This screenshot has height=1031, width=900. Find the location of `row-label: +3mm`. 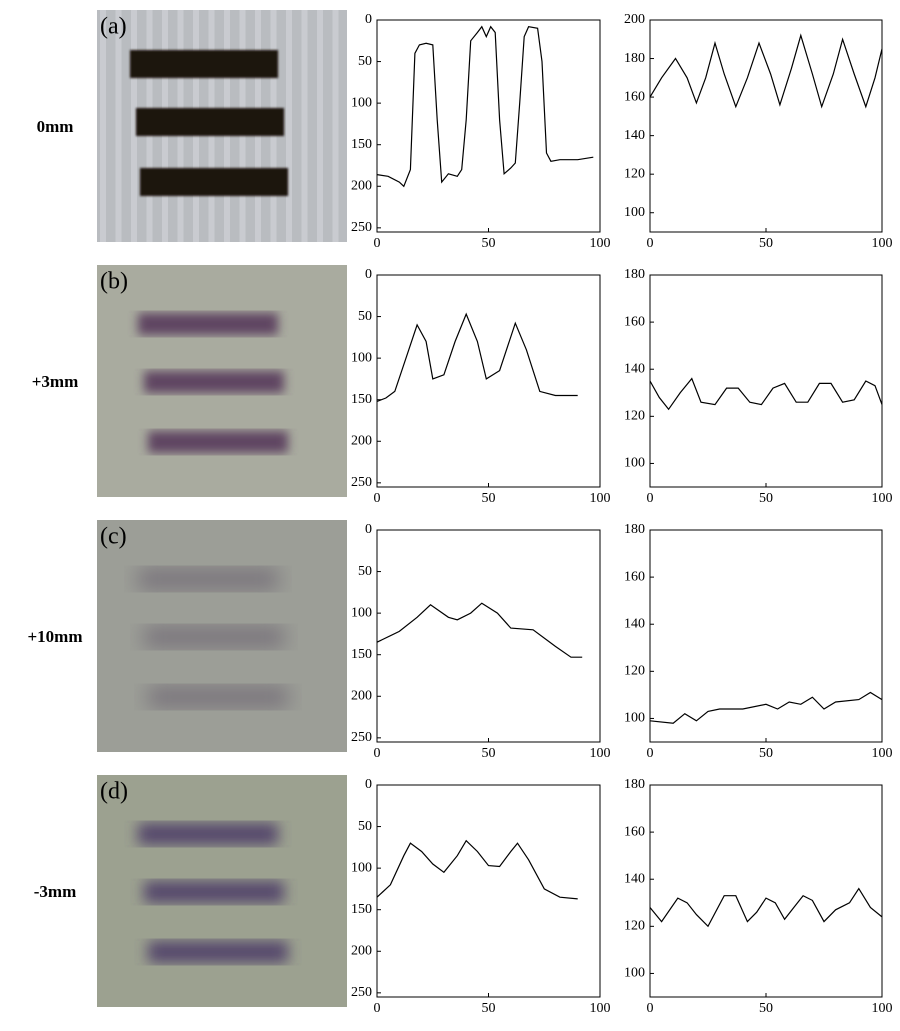

row-label: +3mm is located at coordinates (55, 381).